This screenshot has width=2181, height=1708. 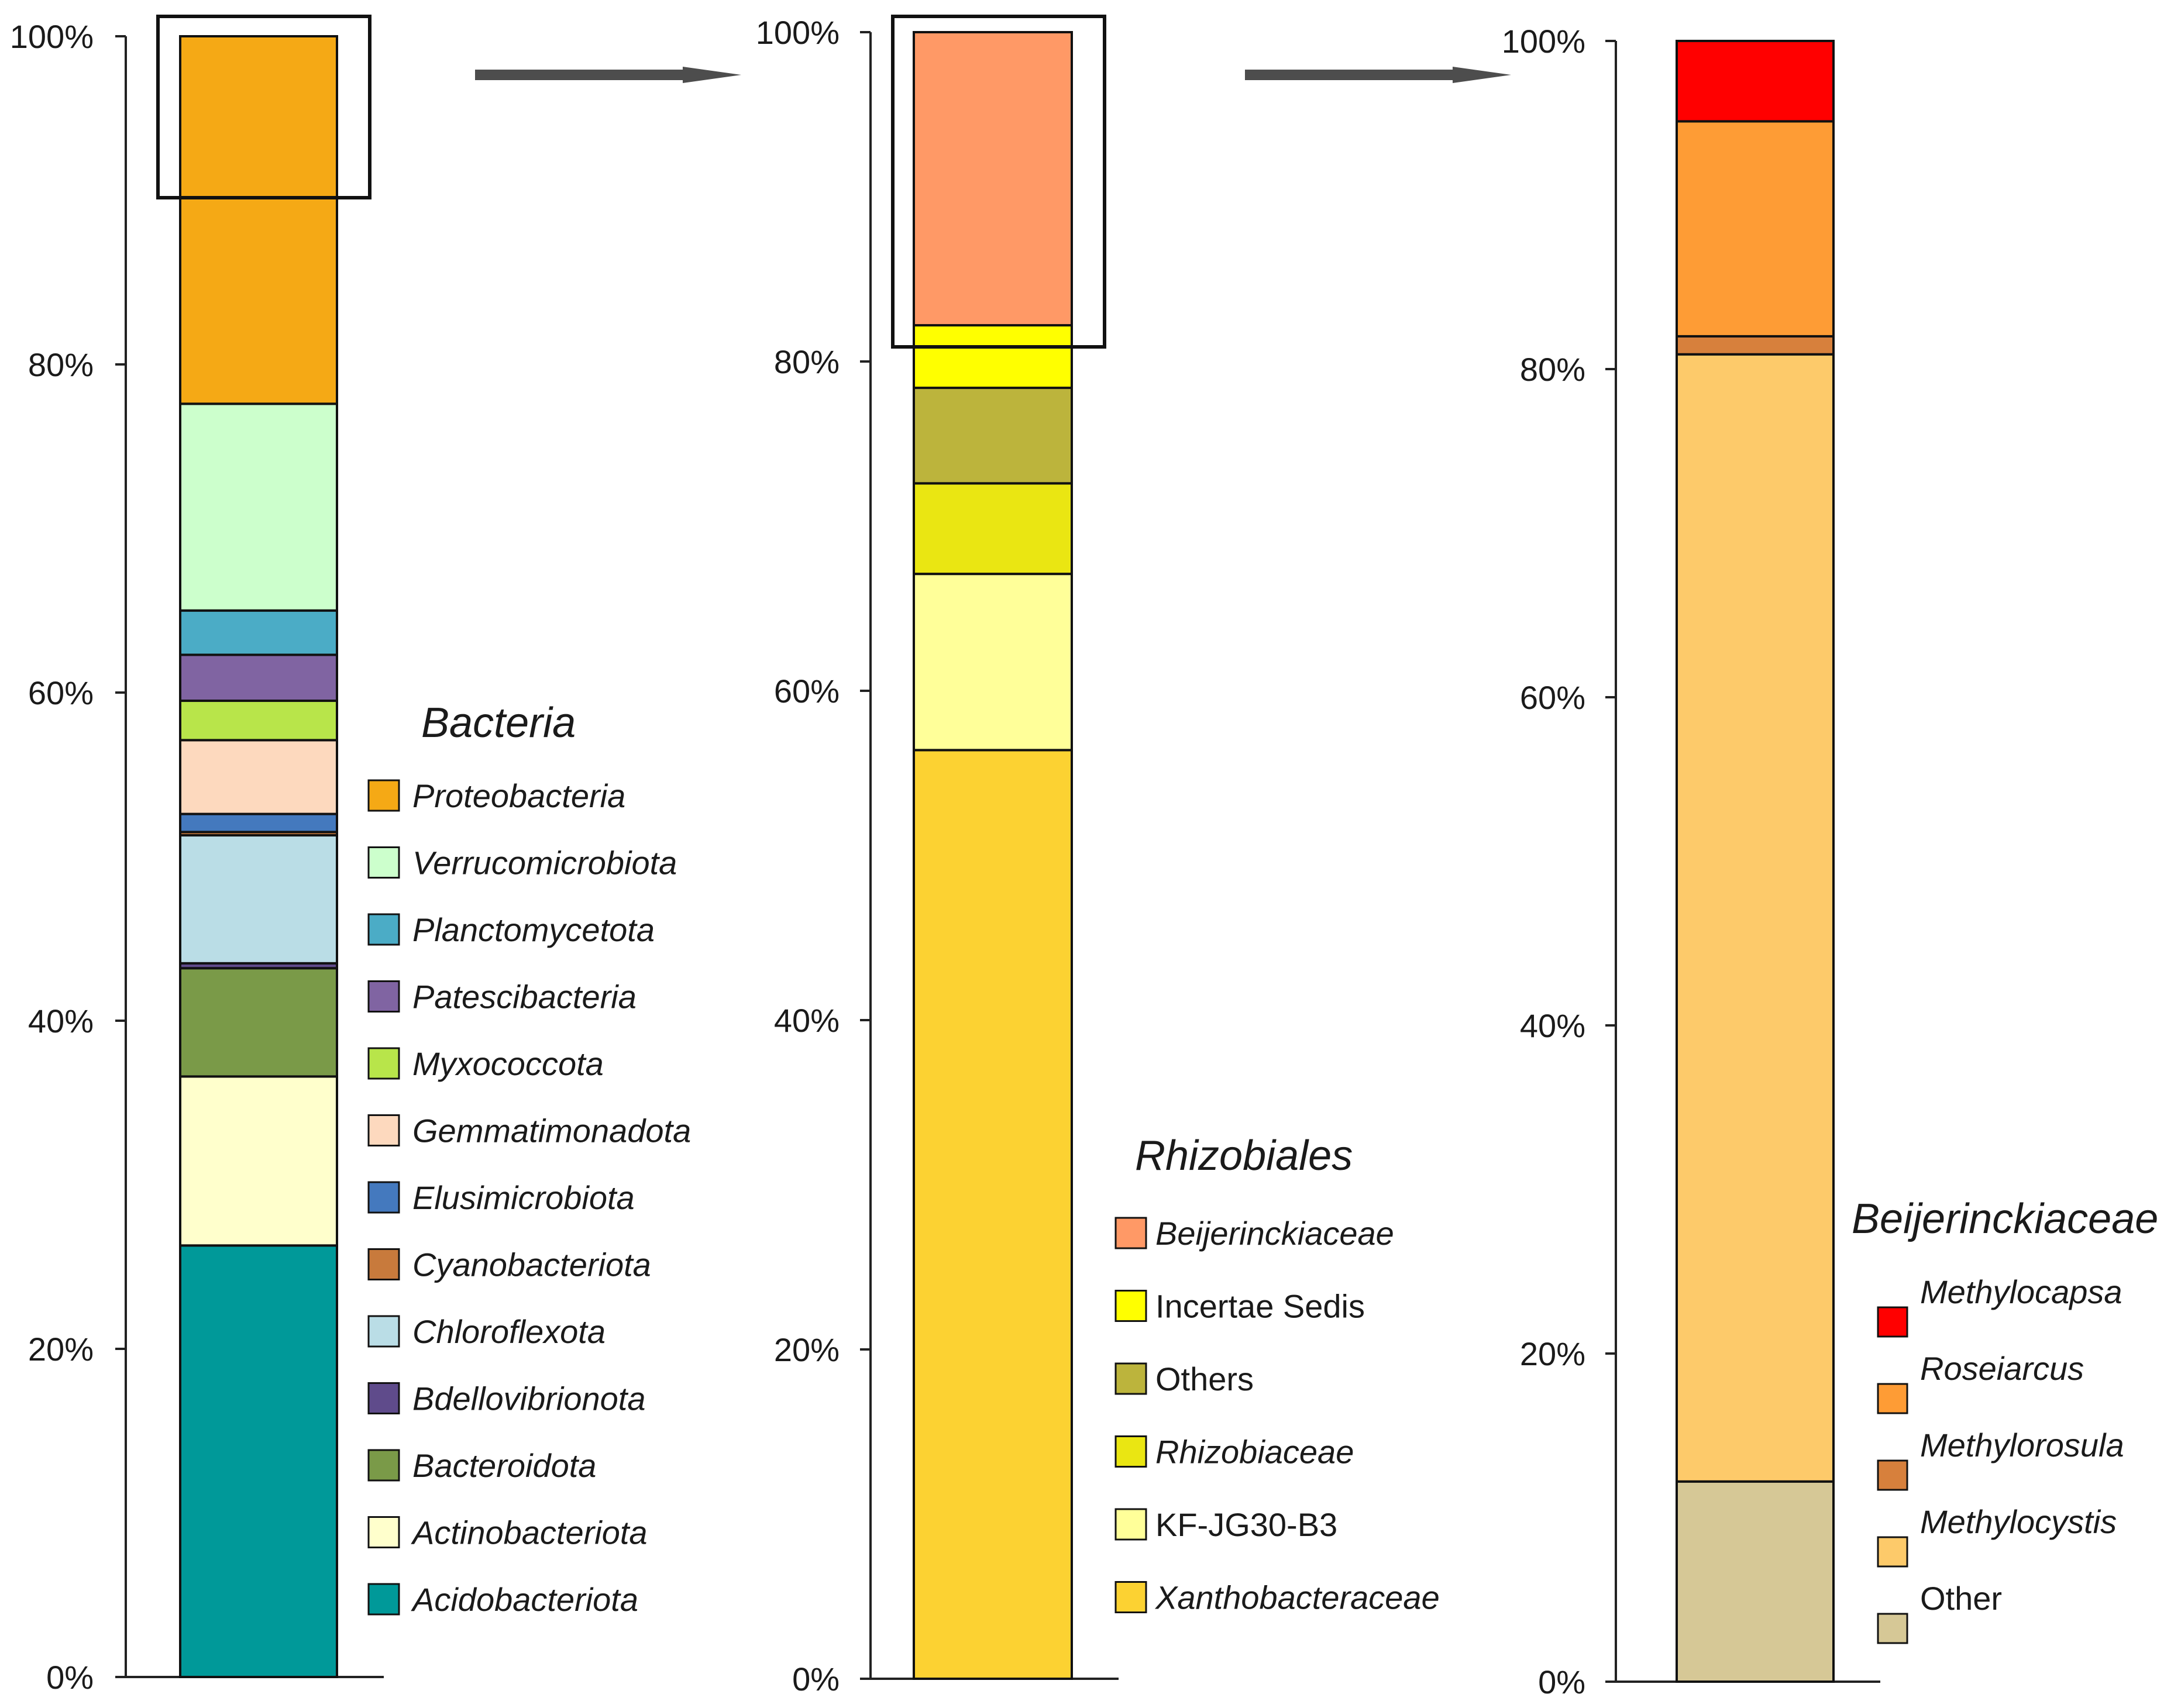 I want to click on legend-label: Roseiarcus, so click(x=2002, y=1368).